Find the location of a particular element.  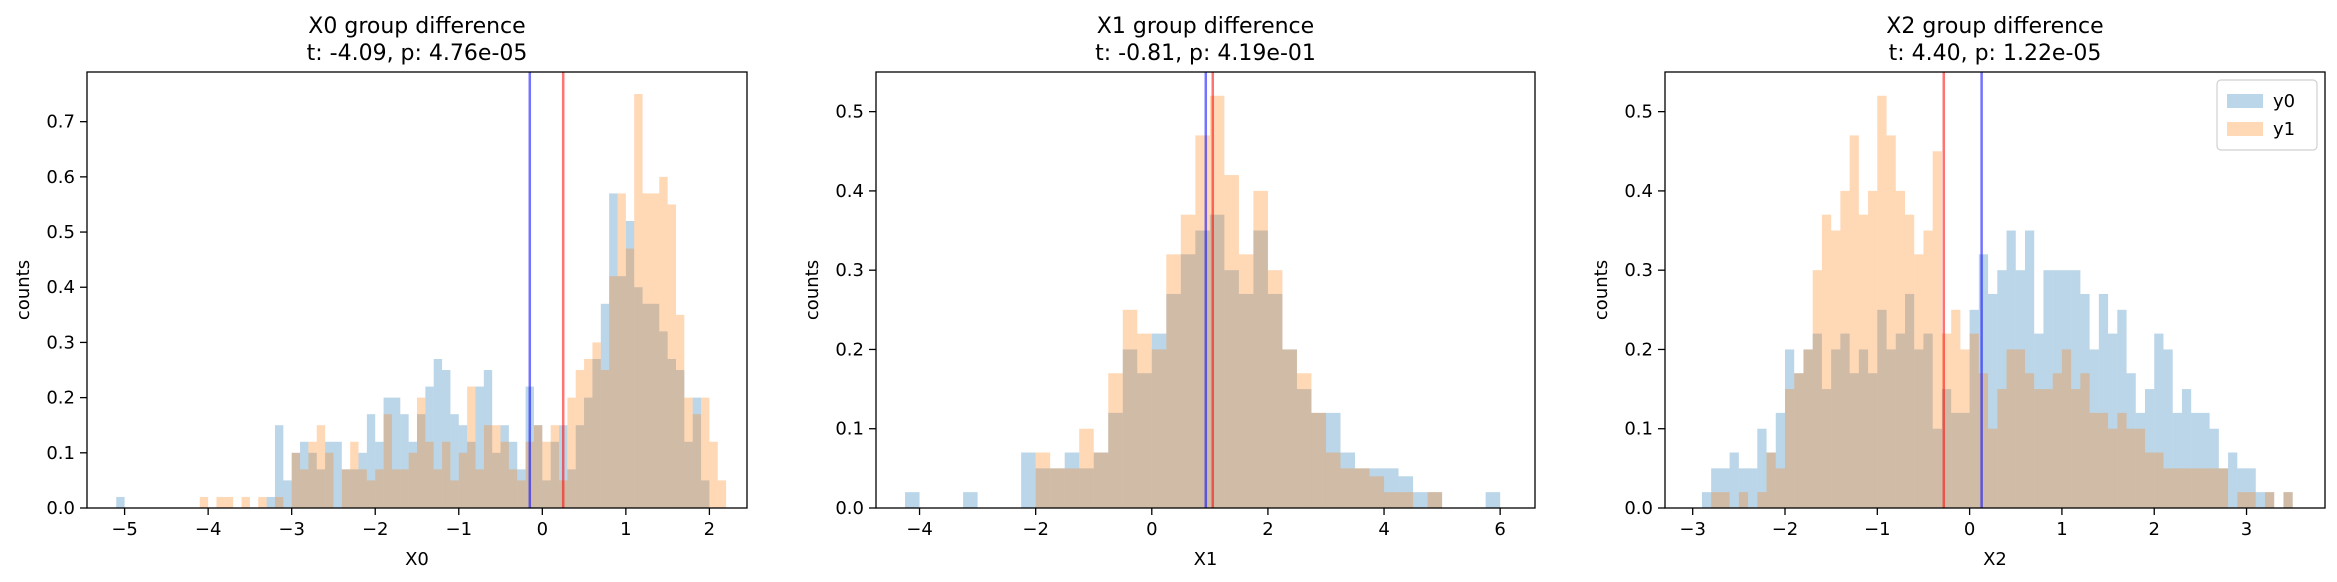

x-tick-label: 2 is located at coordinates (1267, 529).